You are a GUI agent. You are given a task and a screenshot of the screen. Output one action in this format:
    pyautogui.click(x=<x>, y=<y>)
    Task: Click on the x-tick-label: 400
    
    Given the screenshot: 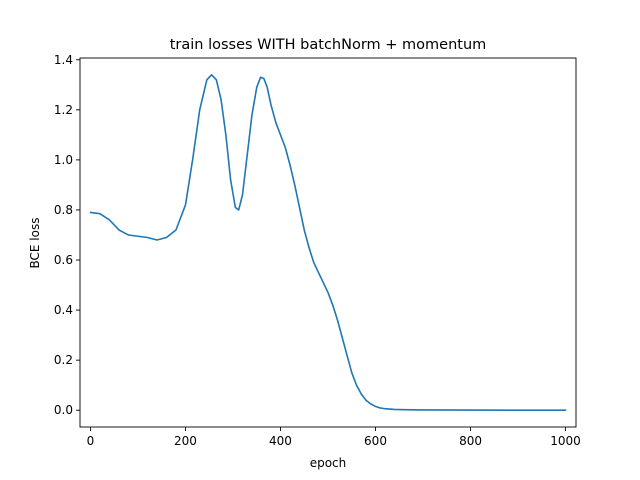 What is the action you would take?
    pyautogui.click(x=280, y=441)
    